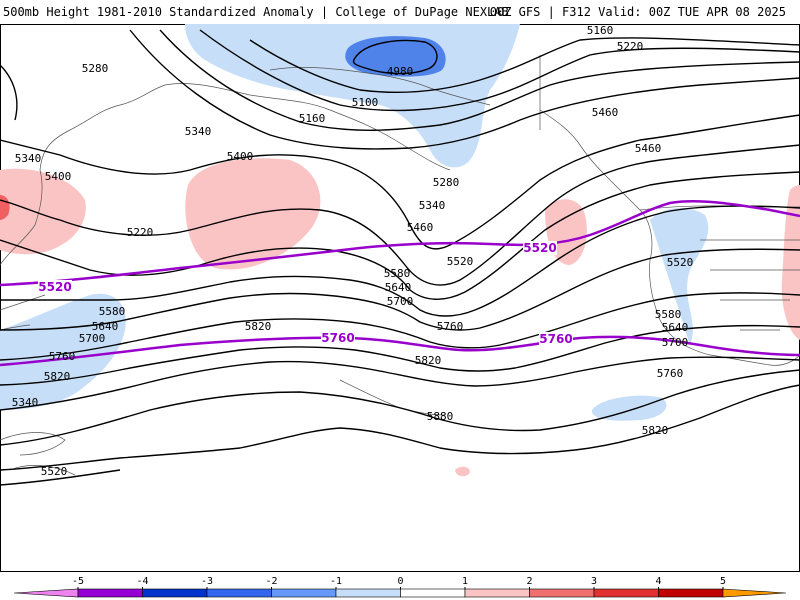 This screenshot has width=800, height=600. Describe the element at coordinates (365, 102) in the screenshot. I see `contour-label: 5100` at that location.